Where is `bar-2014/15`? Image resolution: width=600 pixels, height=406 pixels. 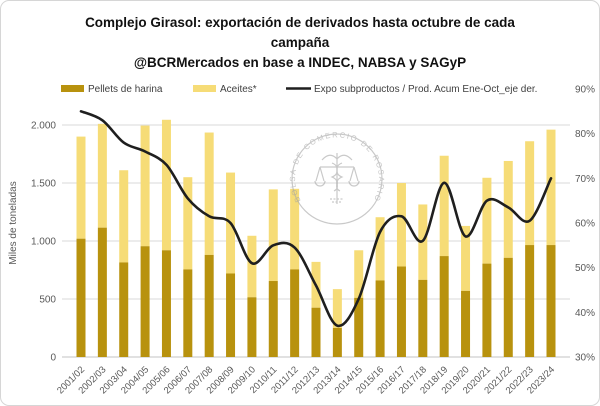
bar-2014/15 is located at coordinates (359, 303).